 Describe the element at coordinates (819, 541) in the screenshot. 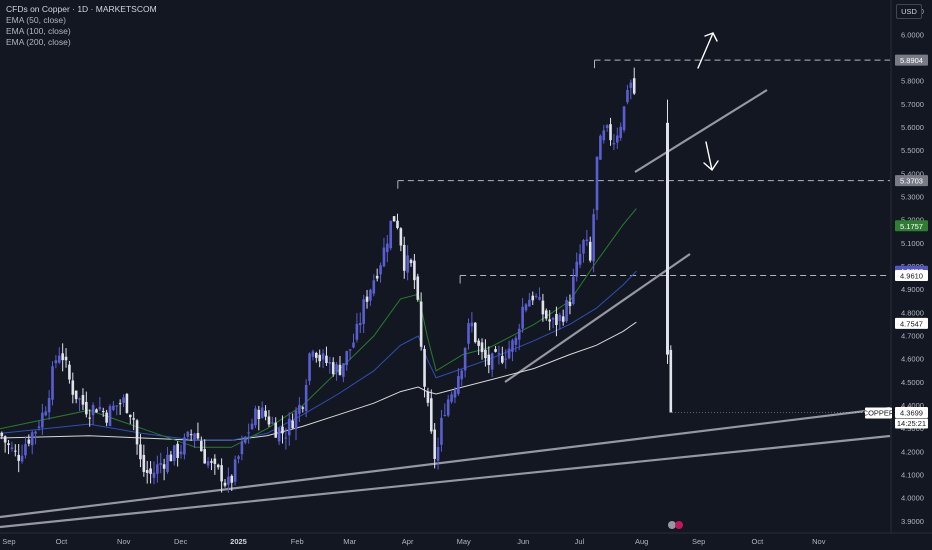

I see `x-tick-label: Nov` at that location.